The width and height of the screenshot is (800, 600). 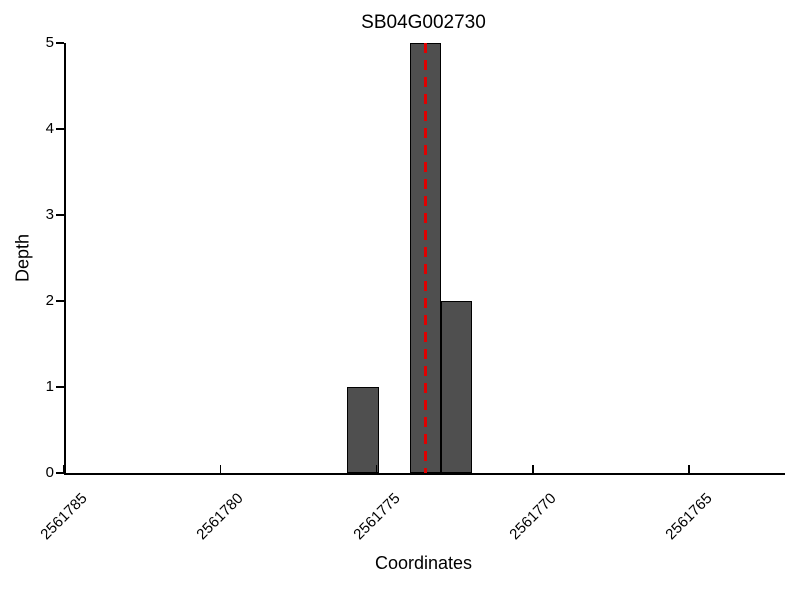 What do you see at coordinates (49, 128) in the screenshot?
I see `y-tick-label: 4` at bounding box center [49, 128].